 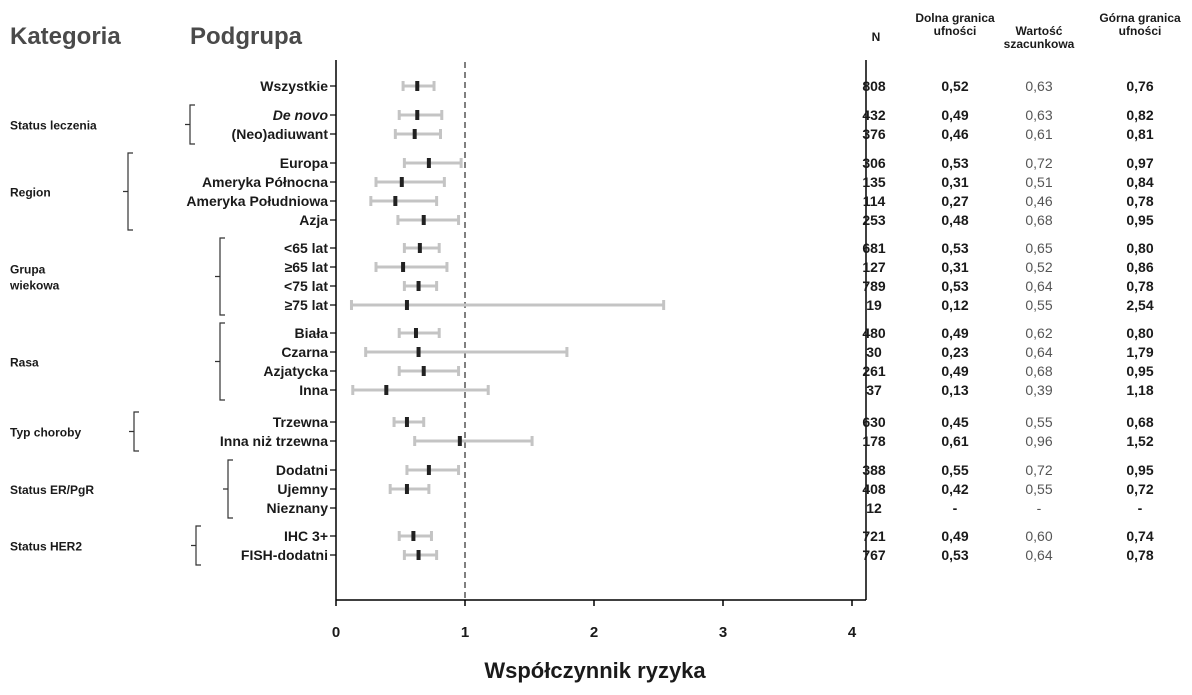 What do you see at coordinates (246, 36) in the screenshot?
I see `header-podgrupa: Podgrupa` at bounding box center [246, 36].